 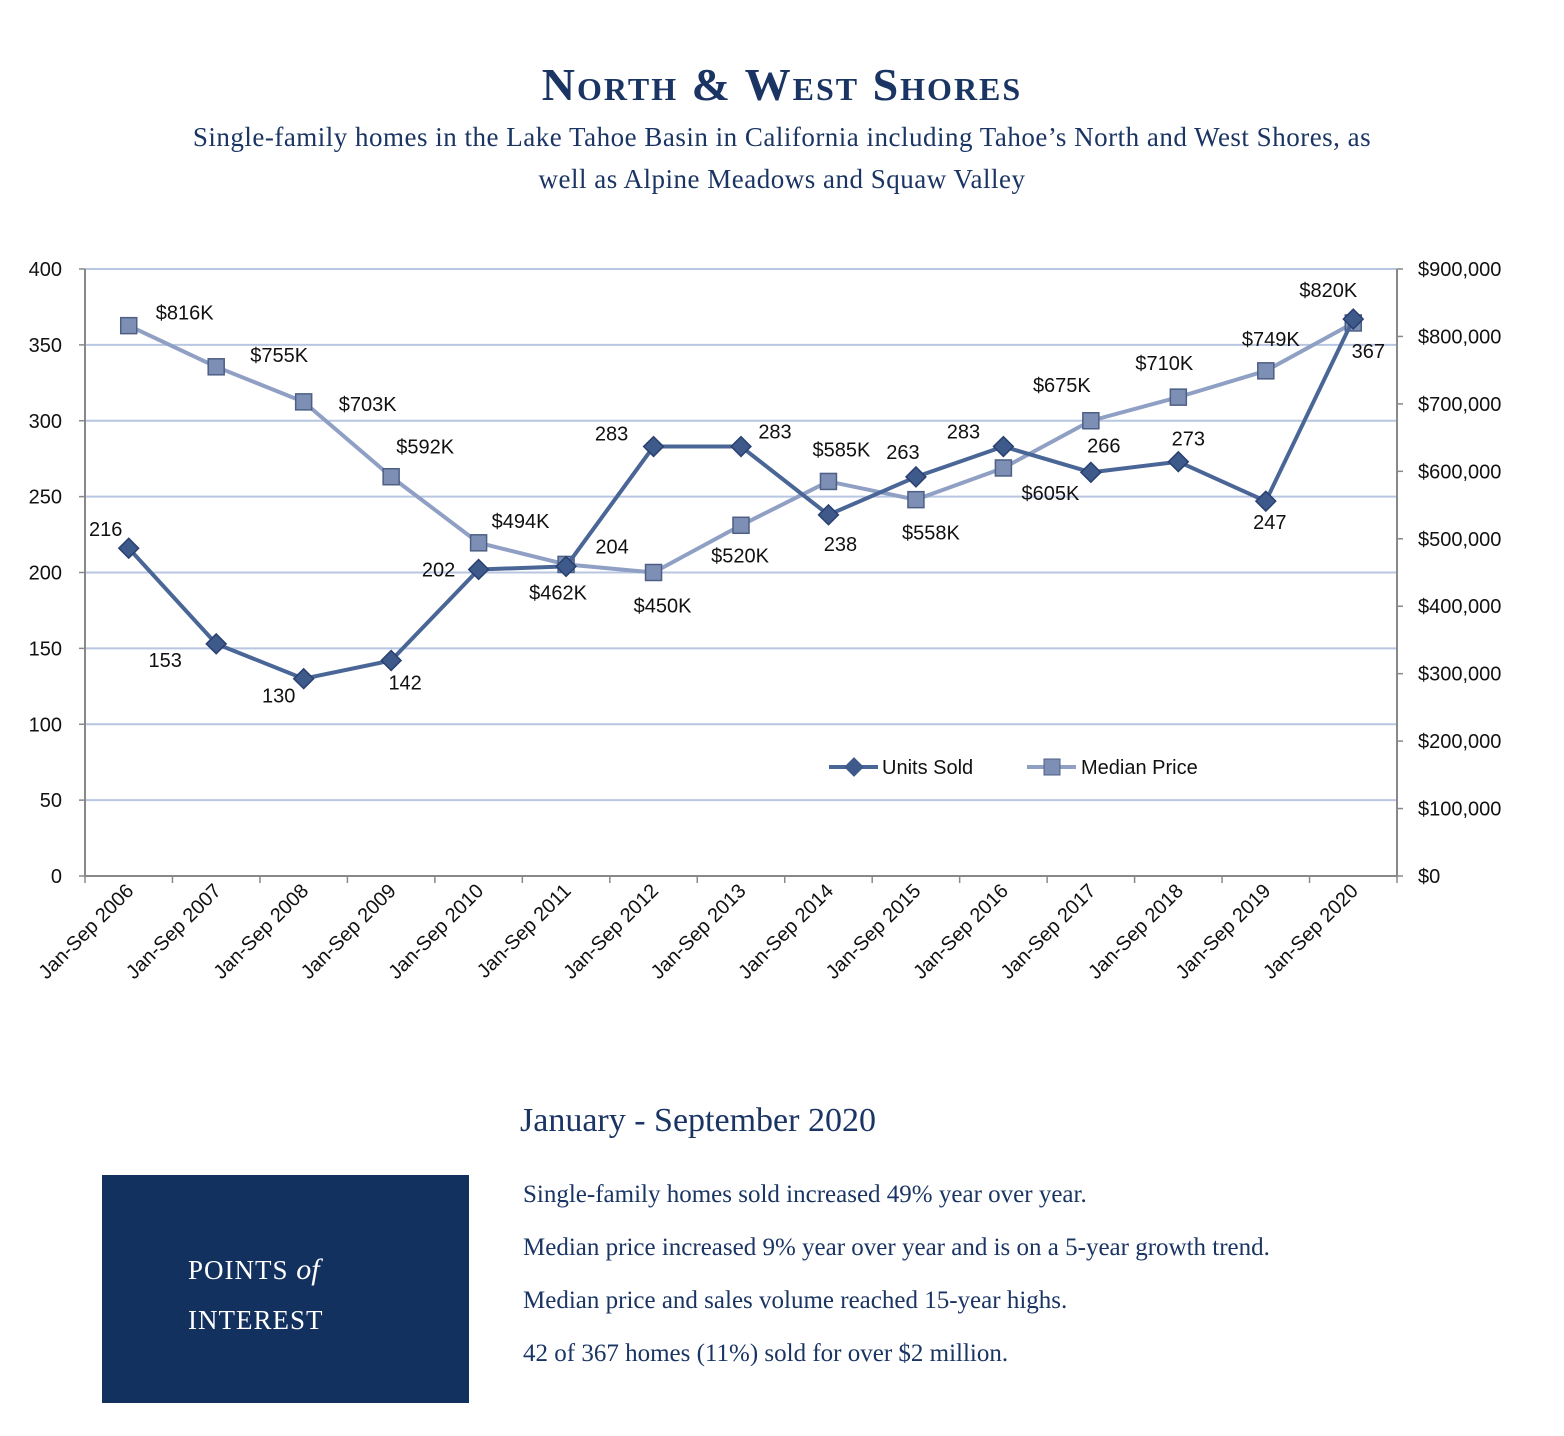 What do you see at coordinates (927, 768) in the screenshot?
I see `legend-units-sold-label: Units Sold` at bounding box center [927, 768].